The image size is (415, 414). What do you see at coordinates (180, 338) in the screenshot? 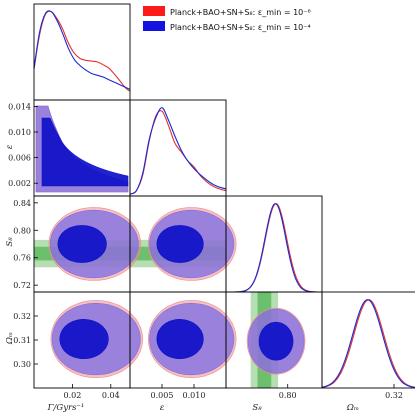
I see `contour-eps-om-inner-blue` at bounding box center [180, 338].